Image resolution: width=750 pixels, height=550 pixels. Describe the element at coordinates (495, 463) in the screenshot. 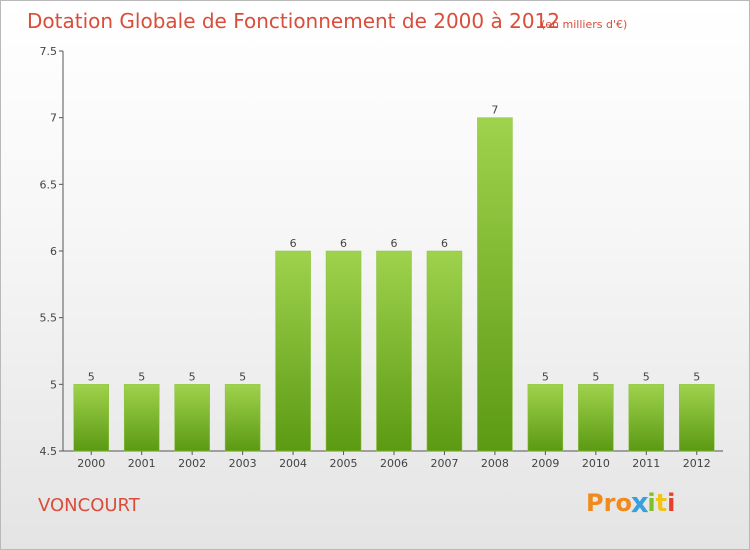

I see `x-tick-label: 2008` at that location.